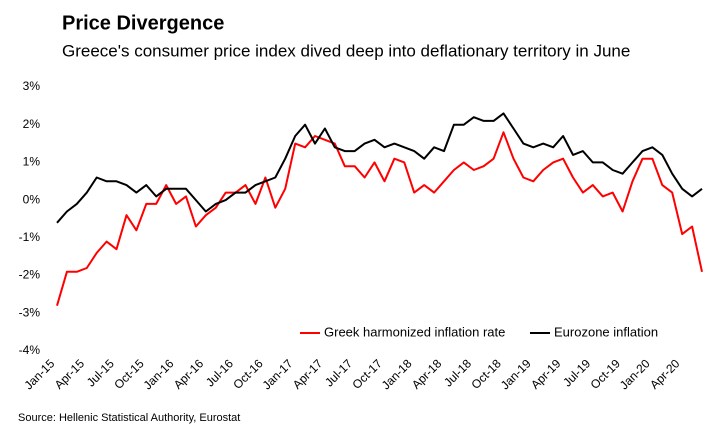  I want to click on y-tick-label: 2%, so click(32, 124).